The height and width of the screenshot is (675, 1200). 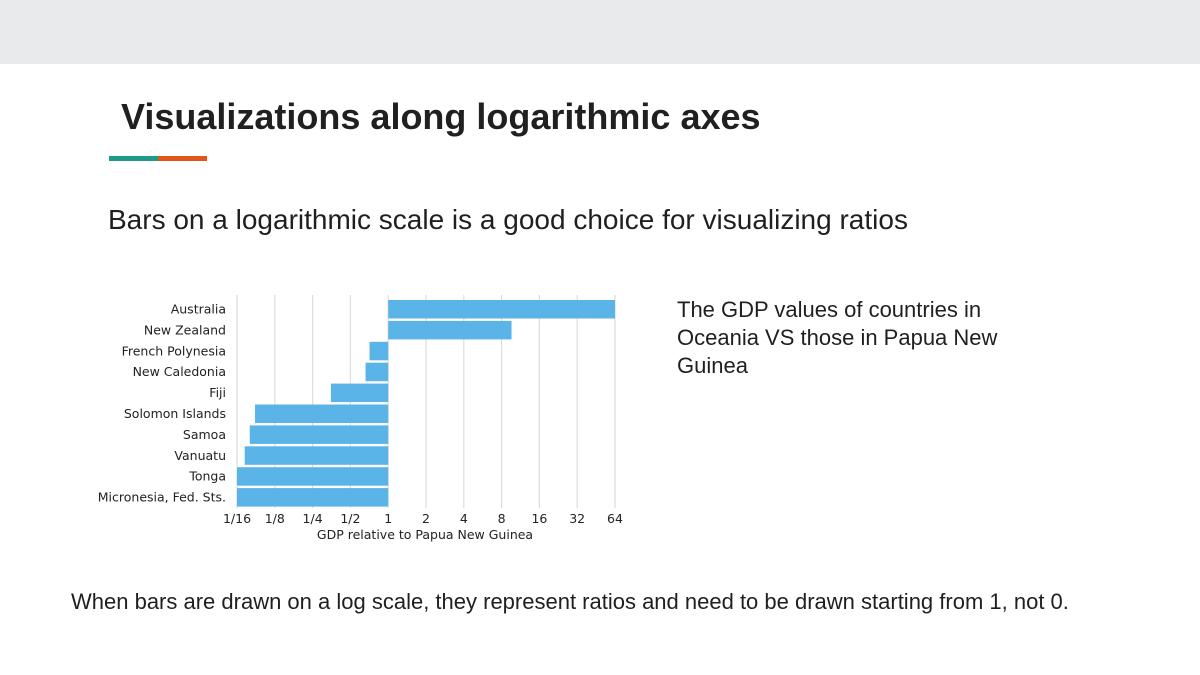 What do you see at coordinates (217, 392) in the screenshot?
I see `category-label: Fiji` at bounding box center [217, 392].